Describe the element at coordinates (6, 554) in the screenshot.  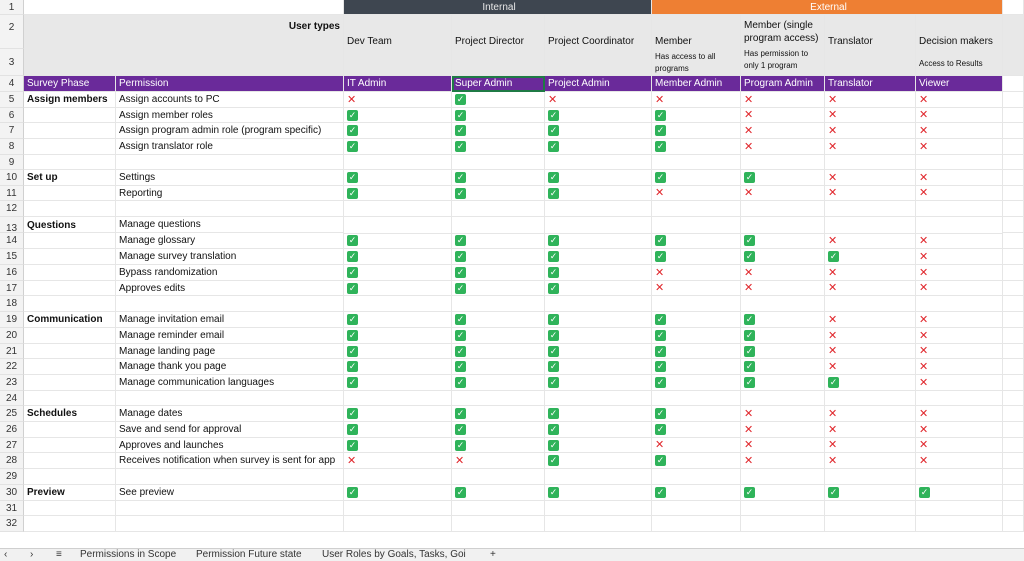
I see `tab-nav-left-icon: ‹` at that location.